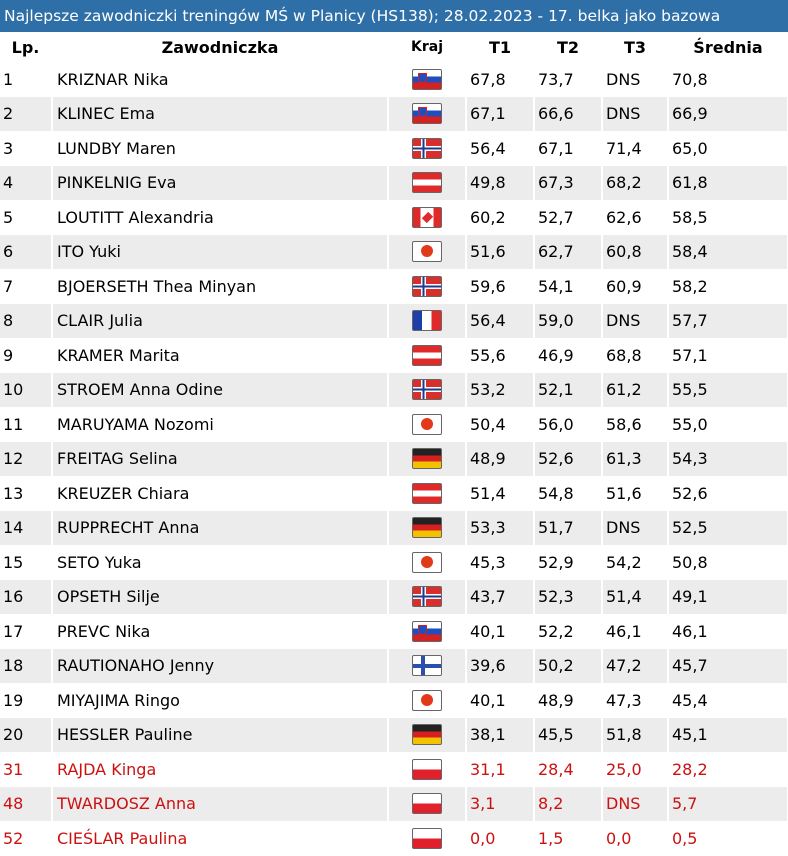 The width and height of the screenshot is (788, 856). I want to click on cell-average: 28,2, so click(728, 769).